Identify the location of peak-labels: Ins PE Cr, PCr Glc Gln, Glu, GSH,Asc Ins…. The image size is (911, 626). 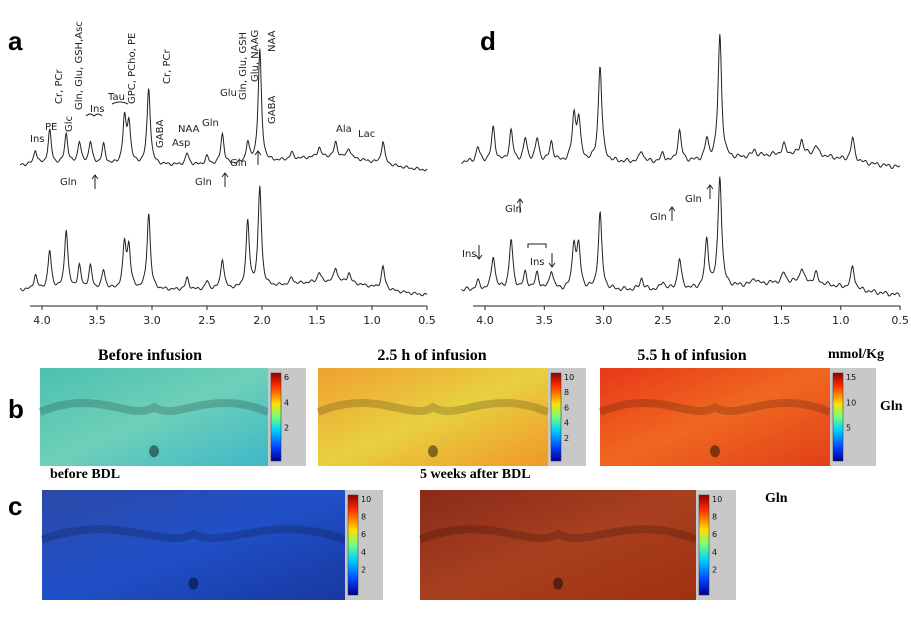
(202, 85).